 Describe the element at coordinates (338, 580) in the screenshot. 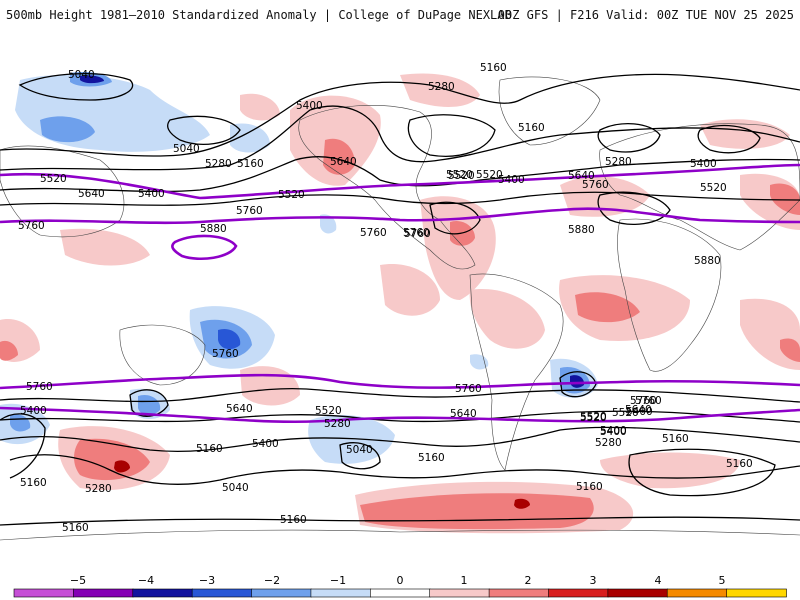

I see `legend-tick: −1` at that location.